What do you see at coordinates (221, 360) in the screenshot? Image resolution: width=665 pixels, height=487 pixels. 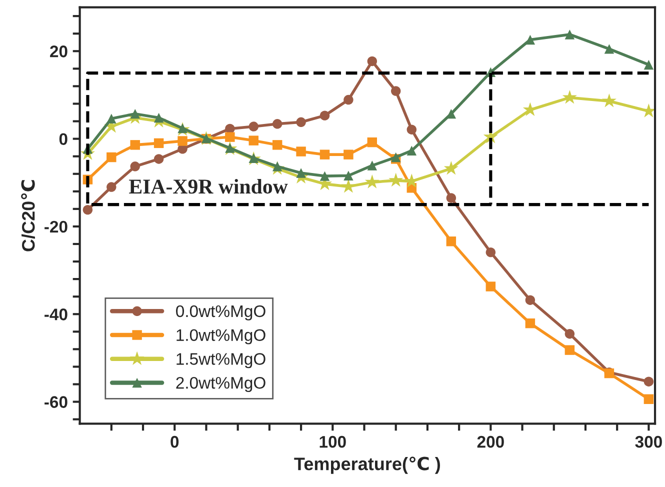 I see `legend-label: 1.5wt%MgO` at bounding box center [221, 360].